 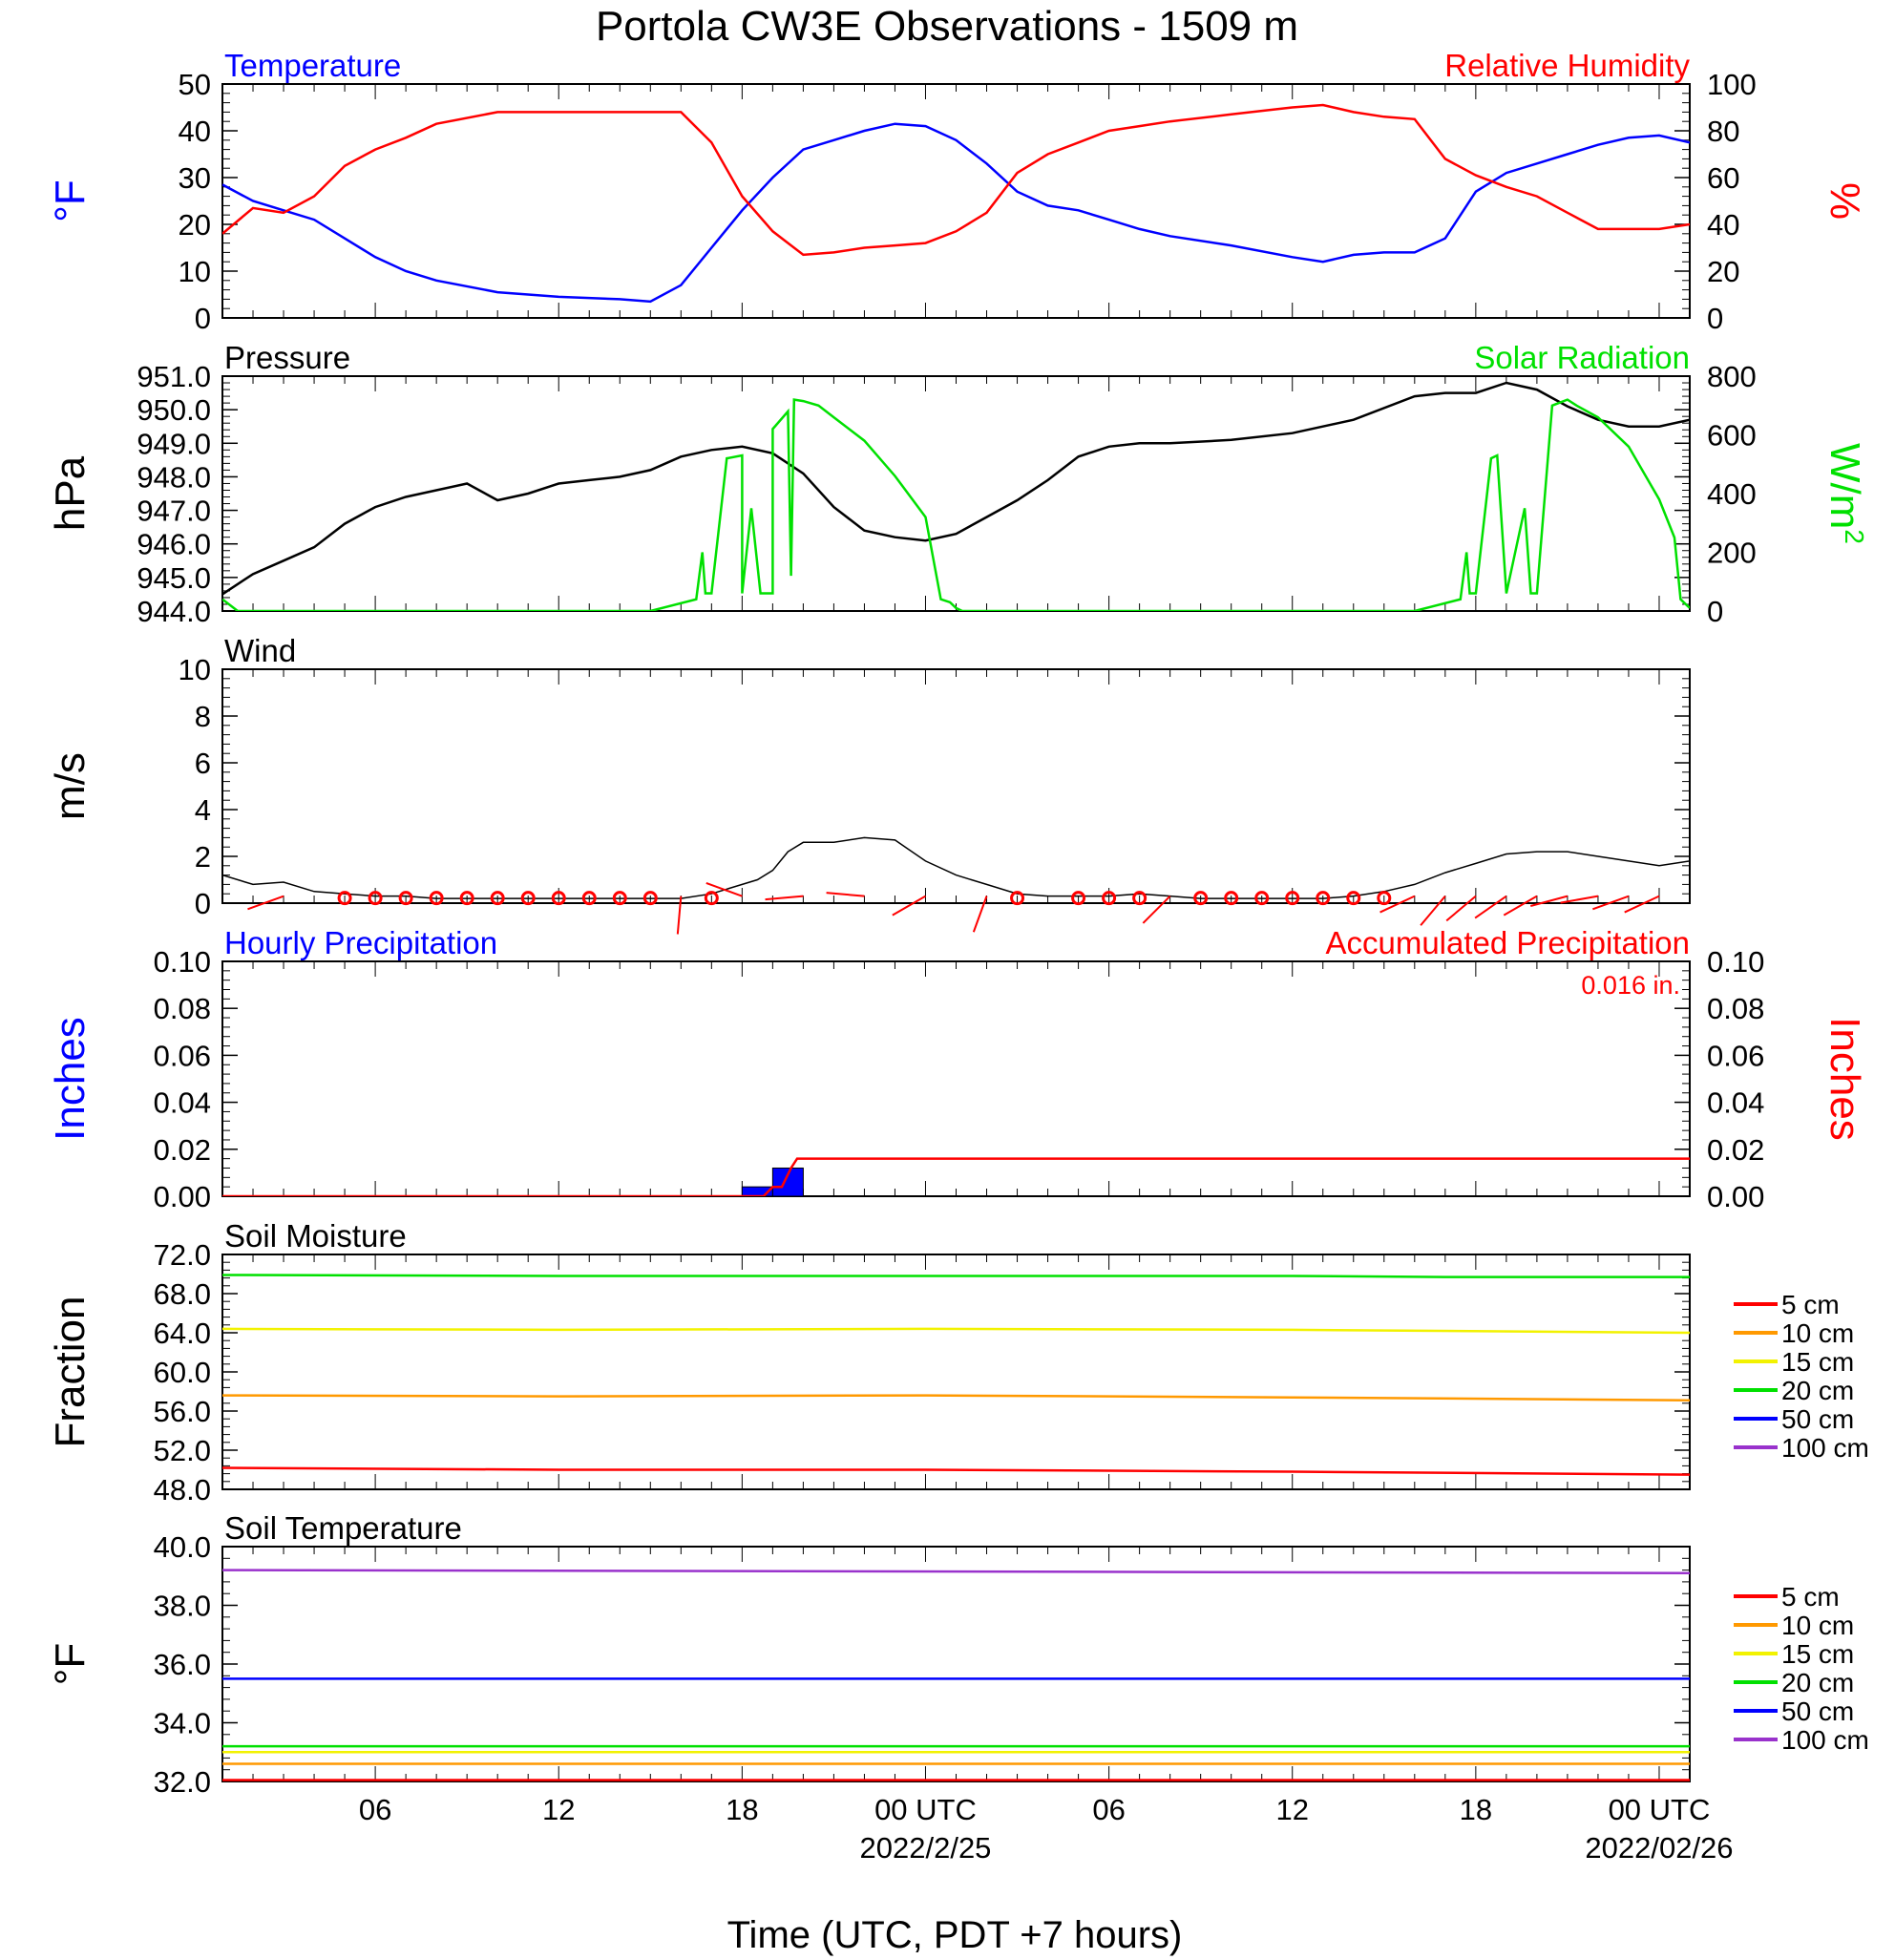 What do you see at coordinates (182, 1055) in the screenshot?
I see `y-tick-label-left: 0.06` at bounding box center [182, 1055].